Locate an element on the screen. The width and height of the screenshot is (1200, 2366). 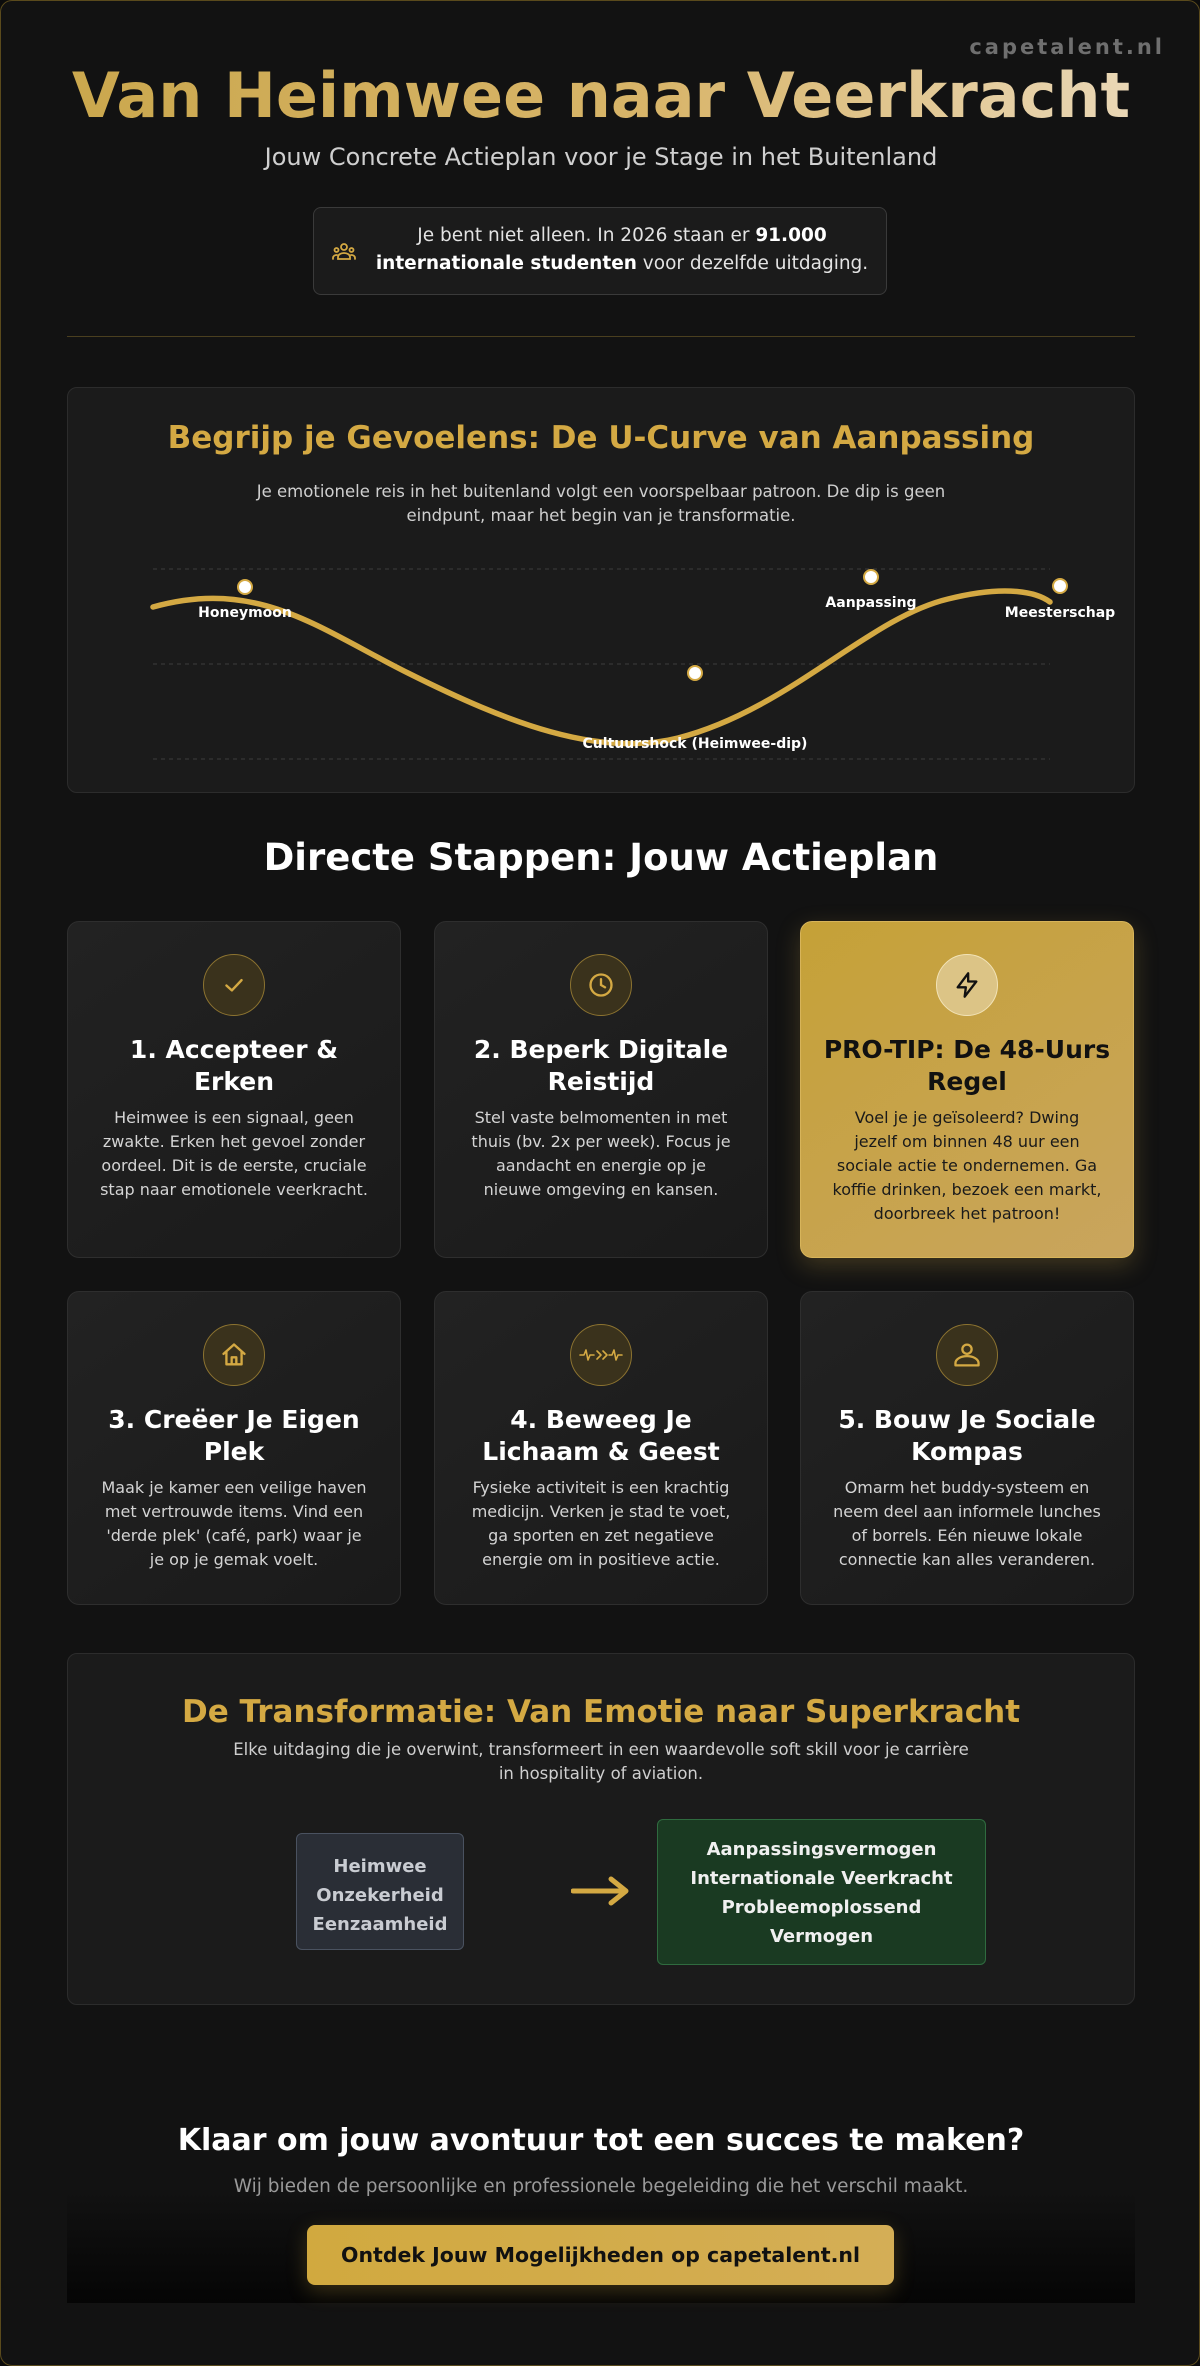
ucurve-point-meesterschap: Meesterschap is located at coordinates (1060, 599).